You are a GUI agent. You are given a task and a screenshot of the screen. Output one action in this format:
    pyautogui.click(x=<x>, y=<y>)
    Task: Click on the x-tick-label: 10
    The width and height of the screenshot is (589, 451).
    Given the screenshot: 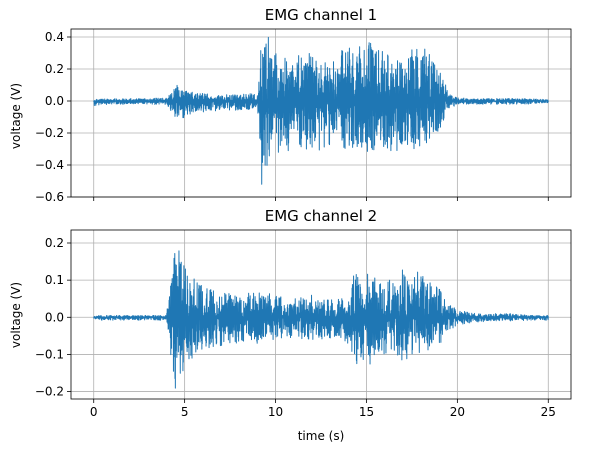 What is the action you would take?
    pyautogui.click(x=275, y=412)
    